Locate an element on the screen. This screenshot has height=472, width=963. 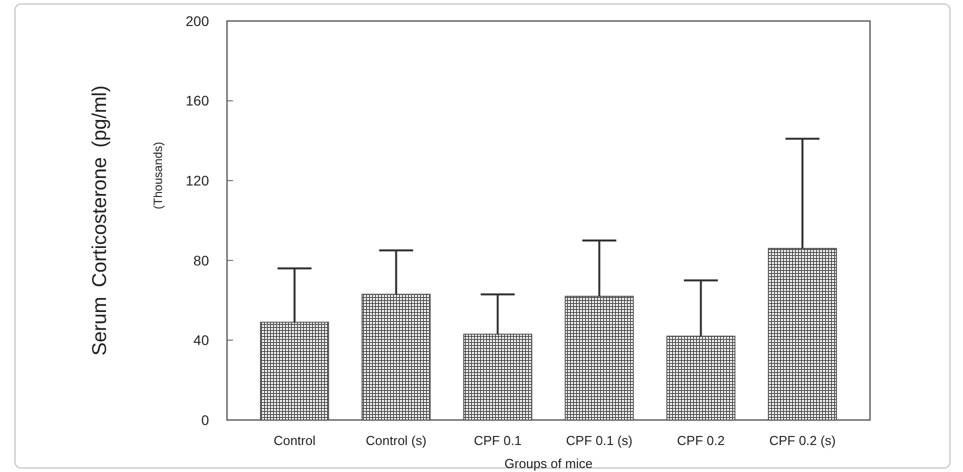
x-tick-label: CPF 0.1 is located at coordinates (498, 440).